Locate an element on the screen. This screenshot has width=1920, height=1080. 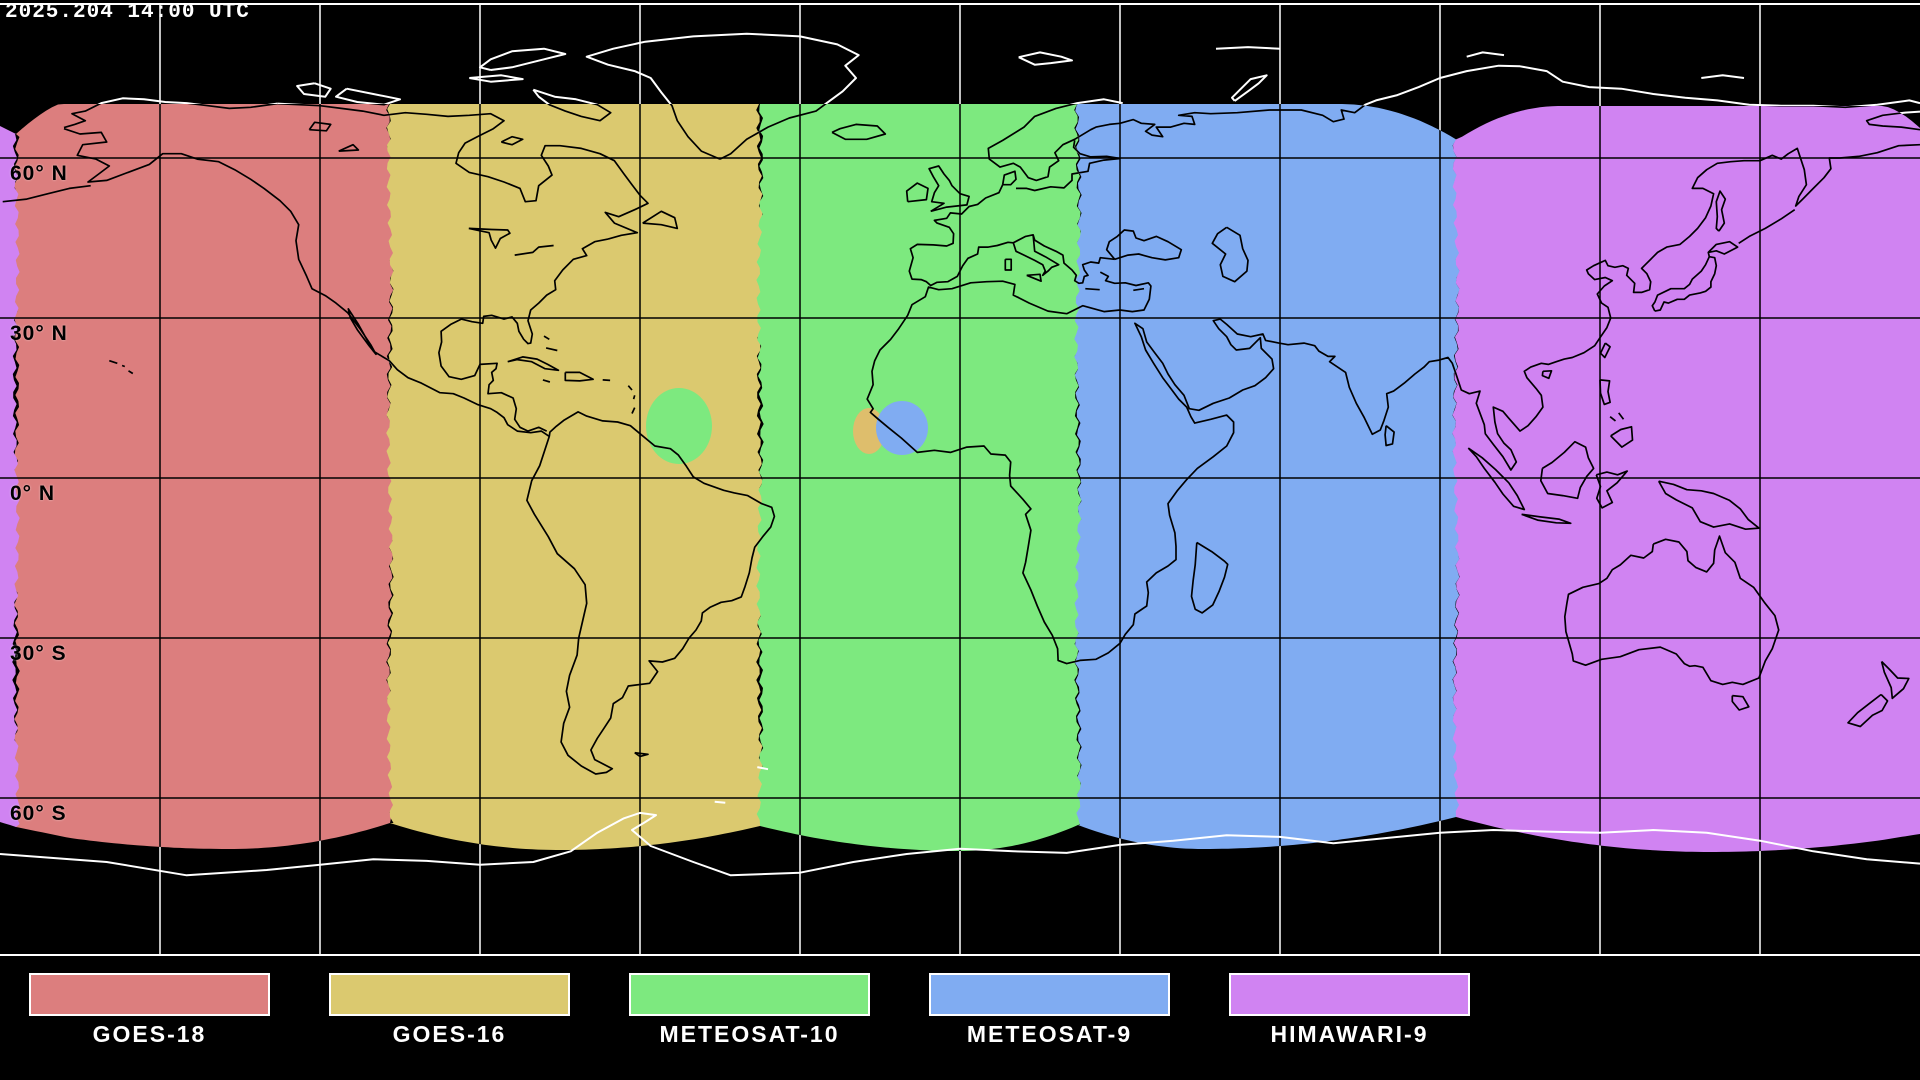
legend-label: HIMAWARI-9 is located at coordinates (1349, 1034).